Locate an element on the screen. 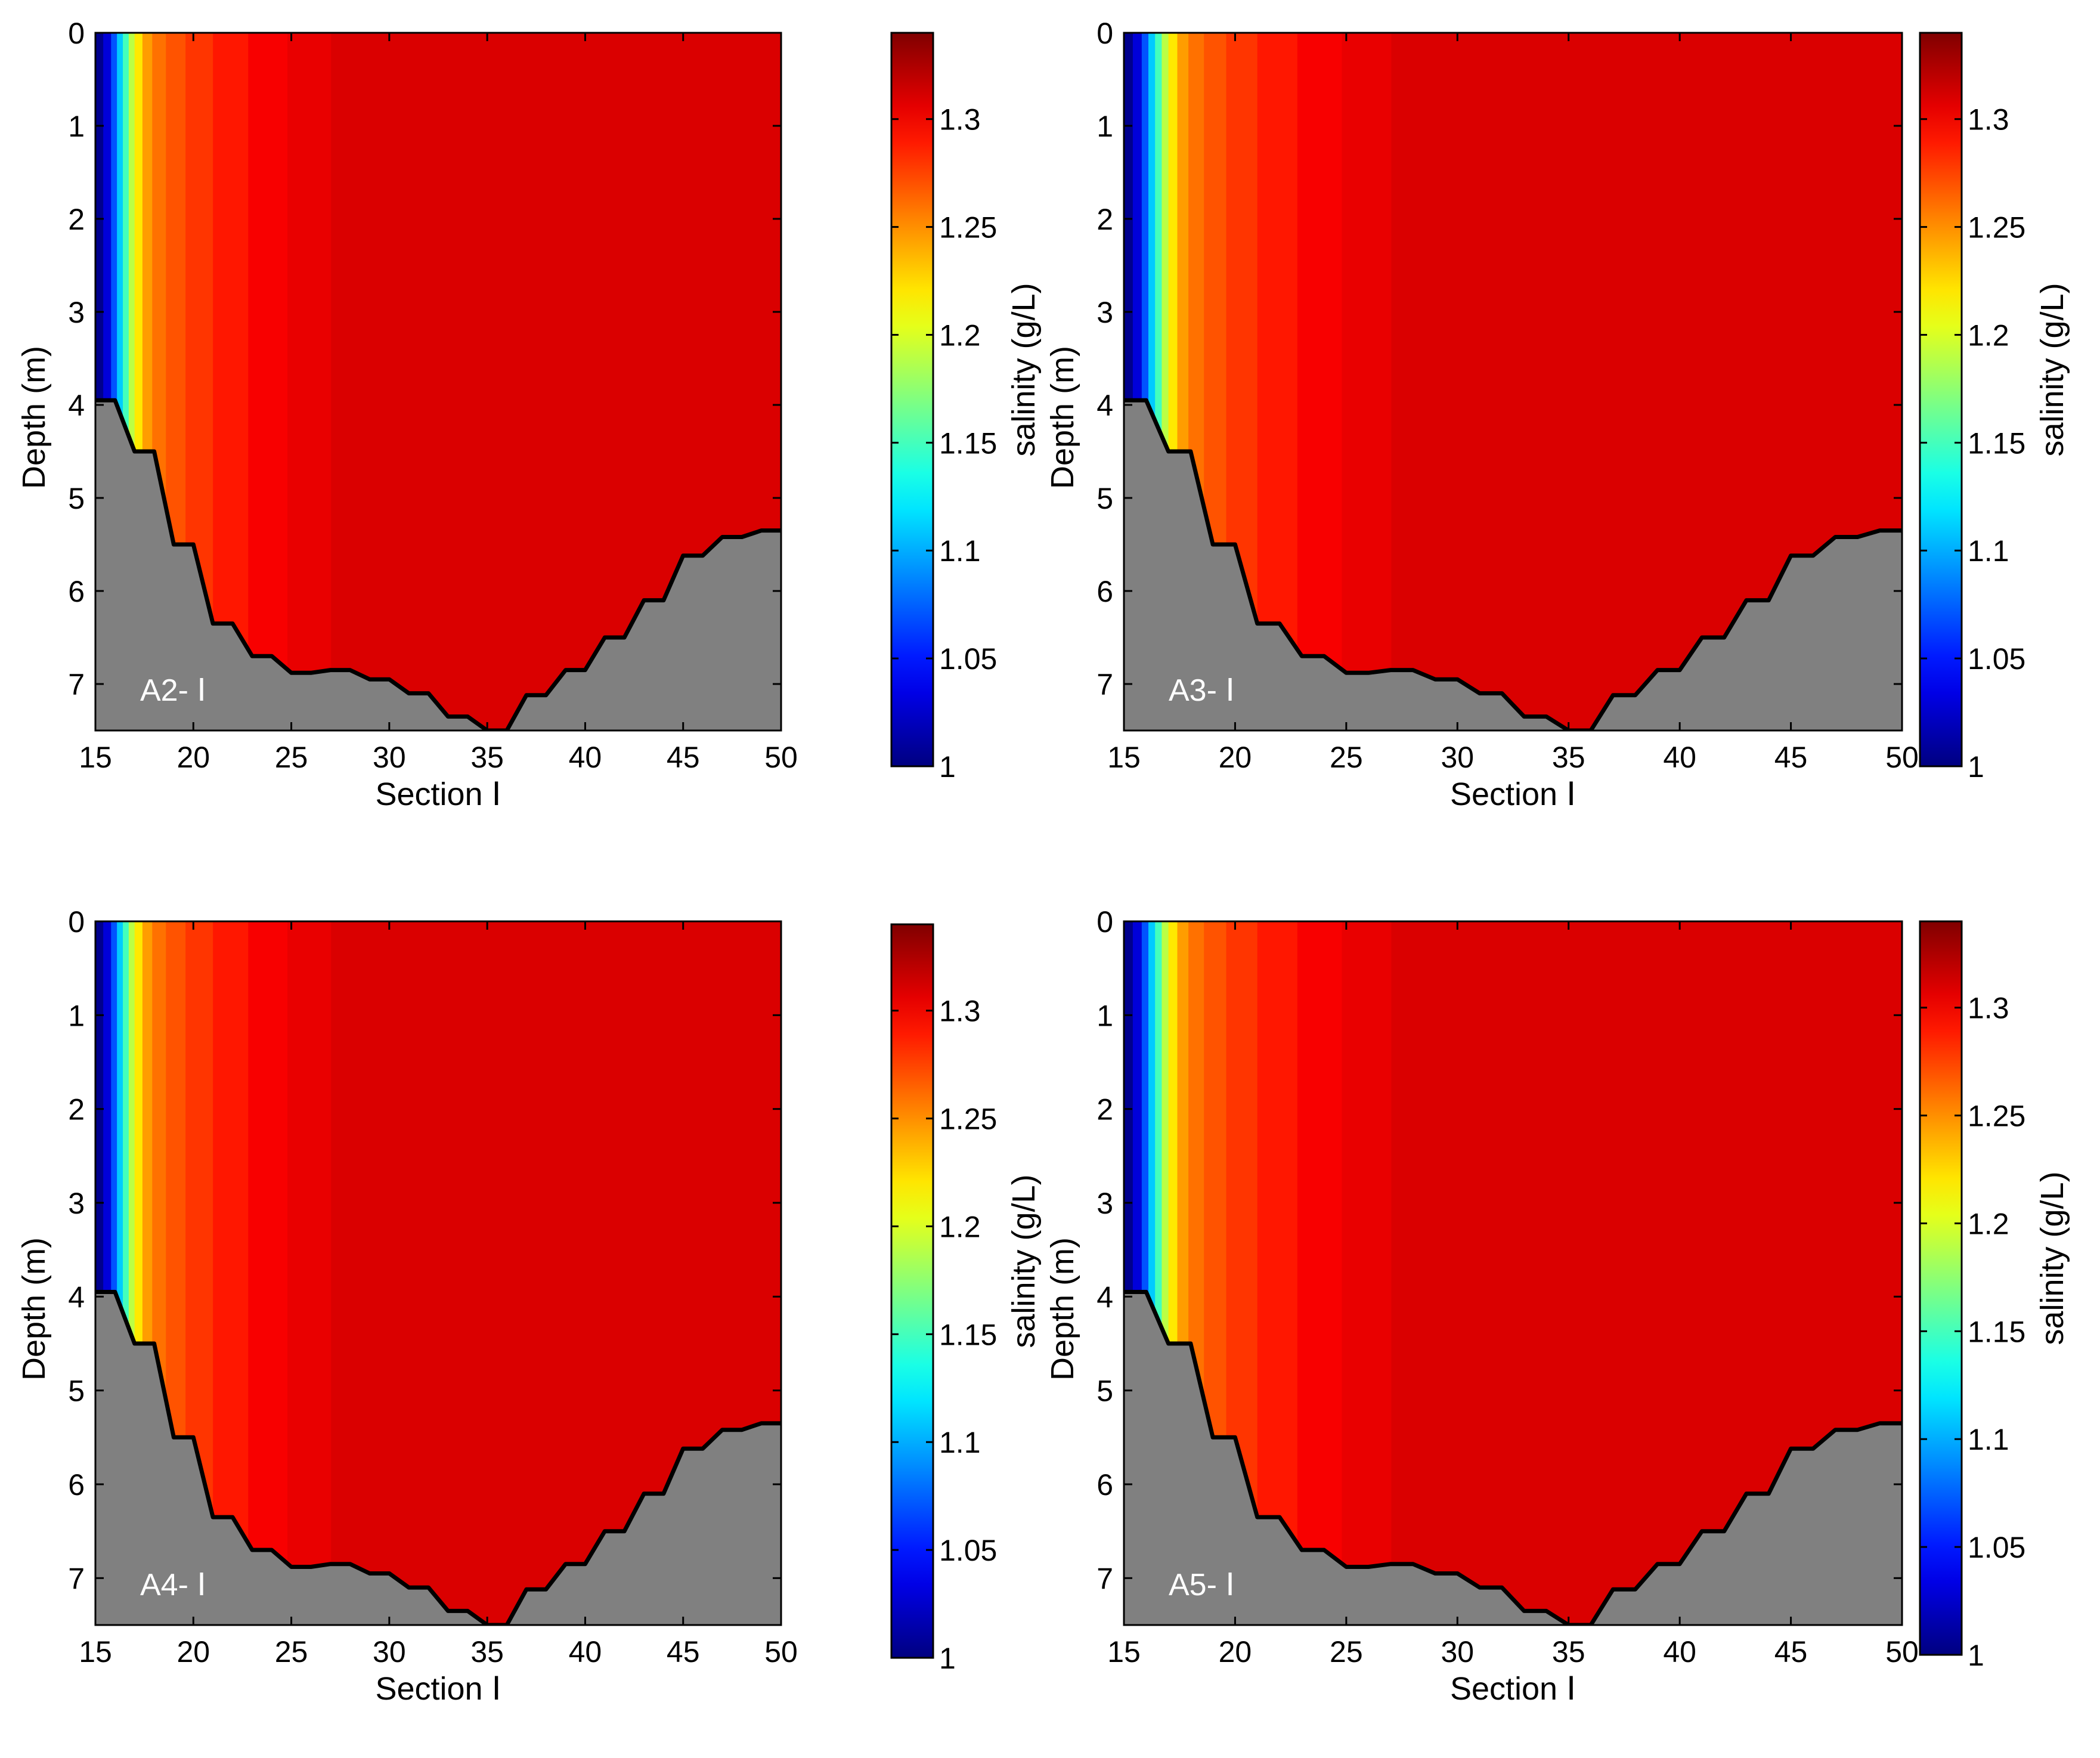 The height and width of the screenshot is (1758, 2100). panel-label: A3- Ⅰ is located at coordinates (1202, 690).